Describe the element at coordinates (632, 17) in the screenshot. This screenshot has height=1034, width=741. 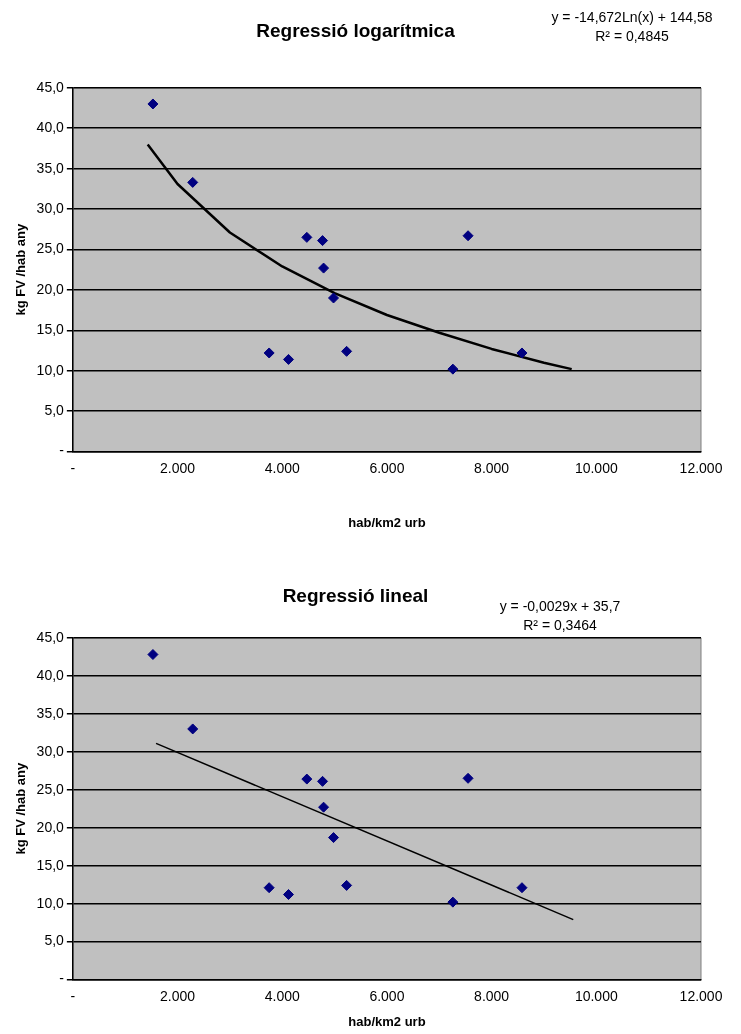
I see `text: y = -14,672Ln(x) + 144,58` at that location.